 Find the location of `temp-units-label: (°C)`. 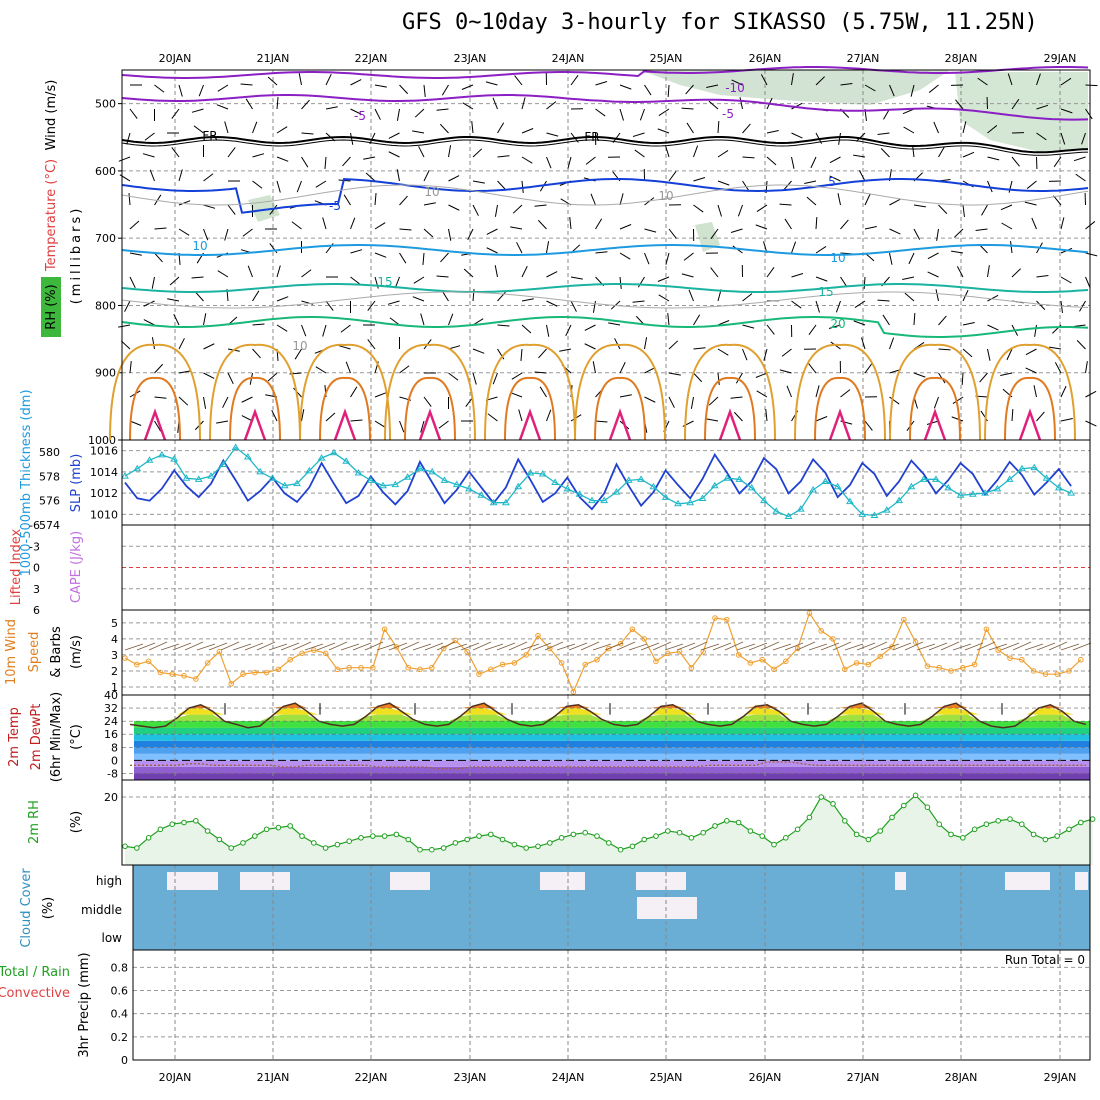

temp-units-label: (°C) is located at coordinates (76, 737).